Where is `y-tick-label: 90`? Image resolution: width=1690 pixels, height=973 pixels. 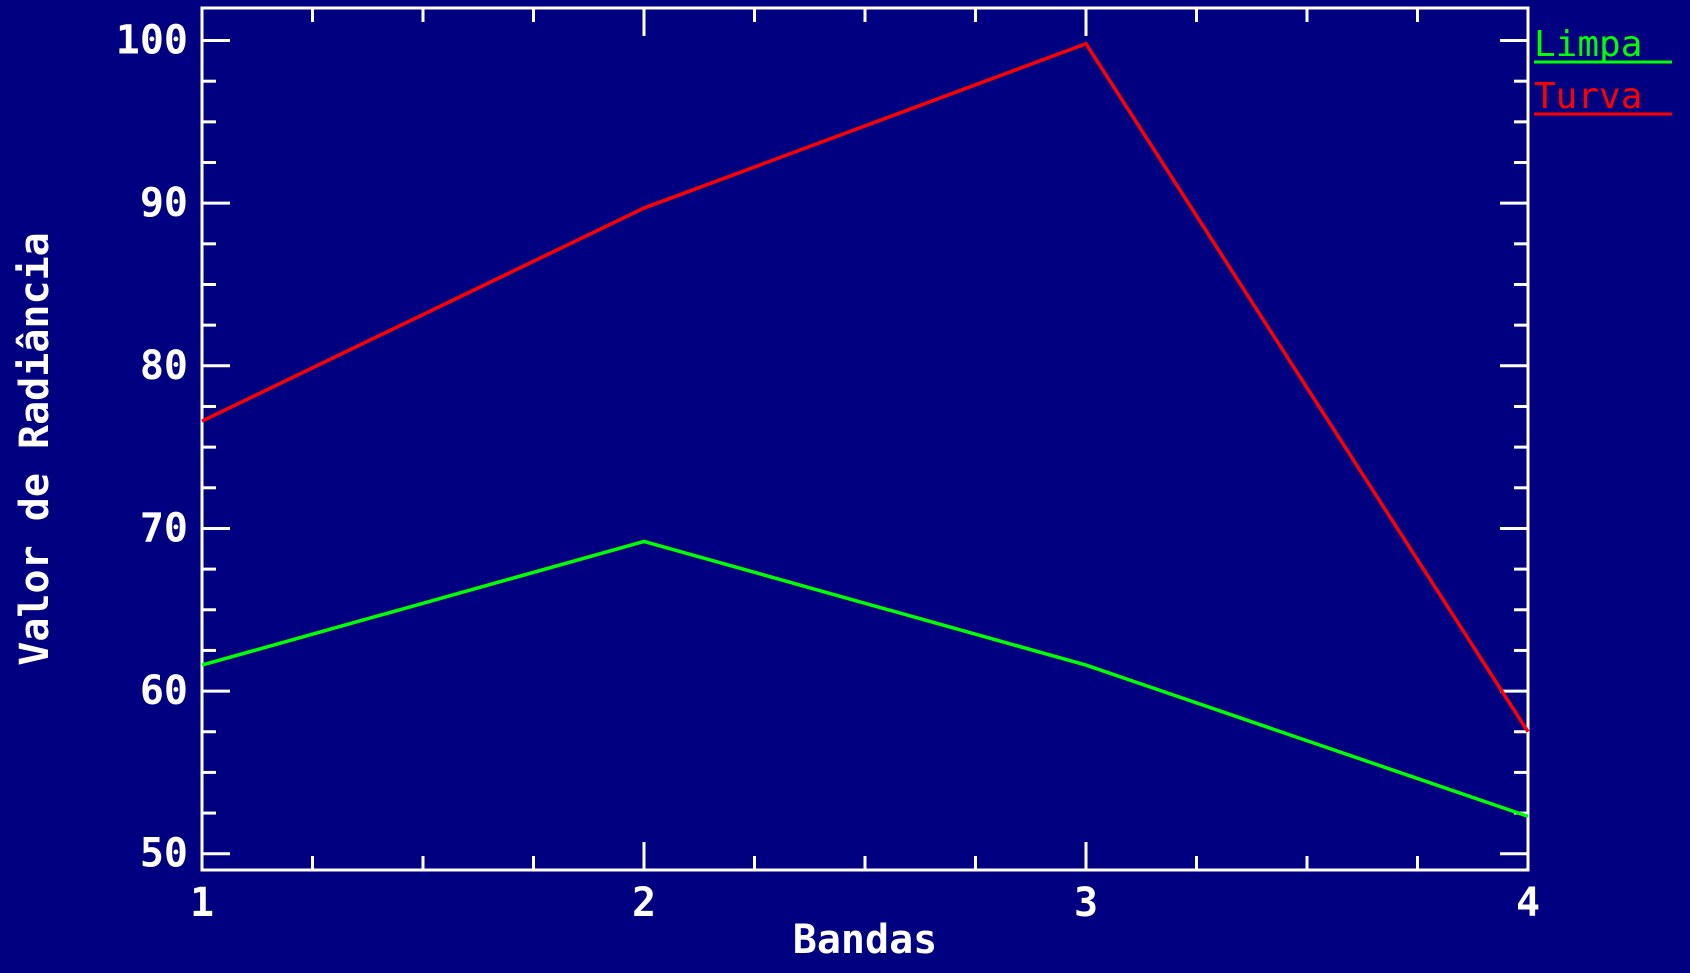
y-tick-label: 90 is located at coordinates (164, 203).